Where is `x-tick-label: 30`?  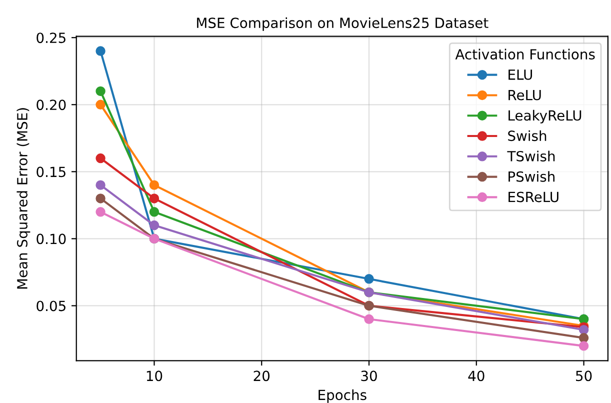 x-tick-label: 30 is located at coordinates (369, 376).